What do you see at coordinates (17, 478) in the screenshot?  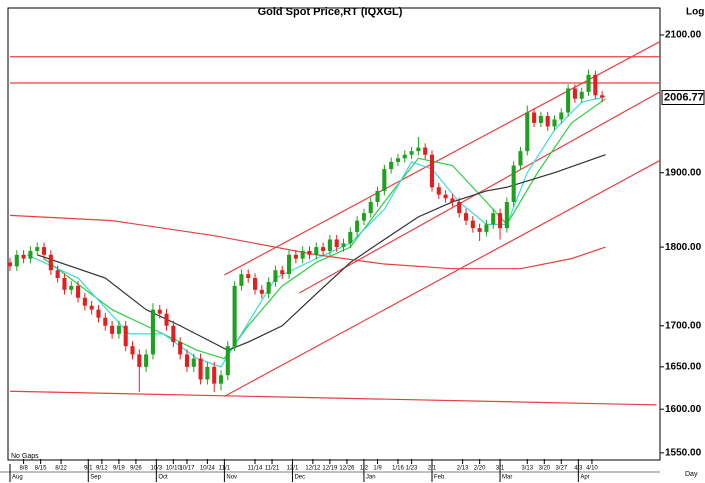 I see `month-label: Aug` at bounding box center [17, 478].